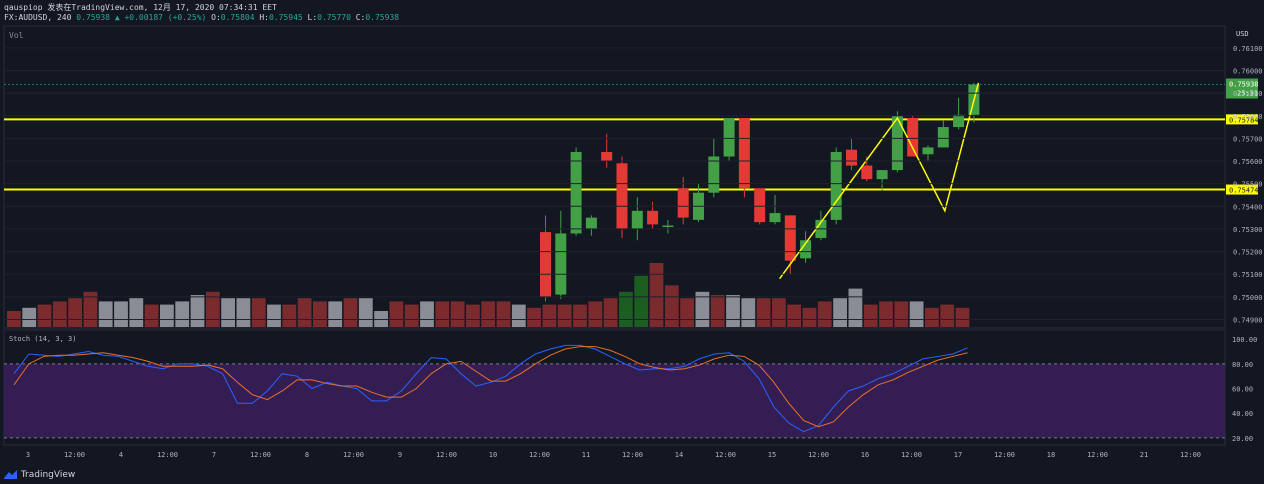 This screenshot has width=1264, height=484. What do you see at coordinates (360, 17) in the screenshot?
I see `close-label: C:` at bounding box center [360, 17].